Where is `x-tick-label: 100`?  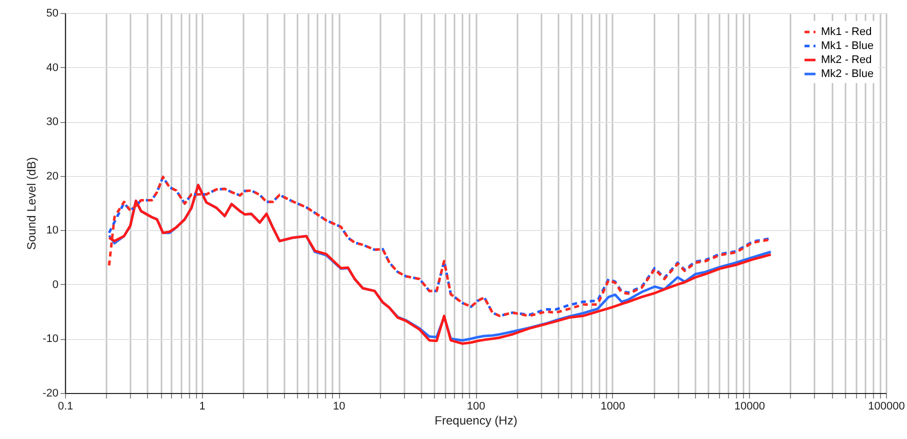 x-tick-label: 100 is located at coordinates (476, 406).